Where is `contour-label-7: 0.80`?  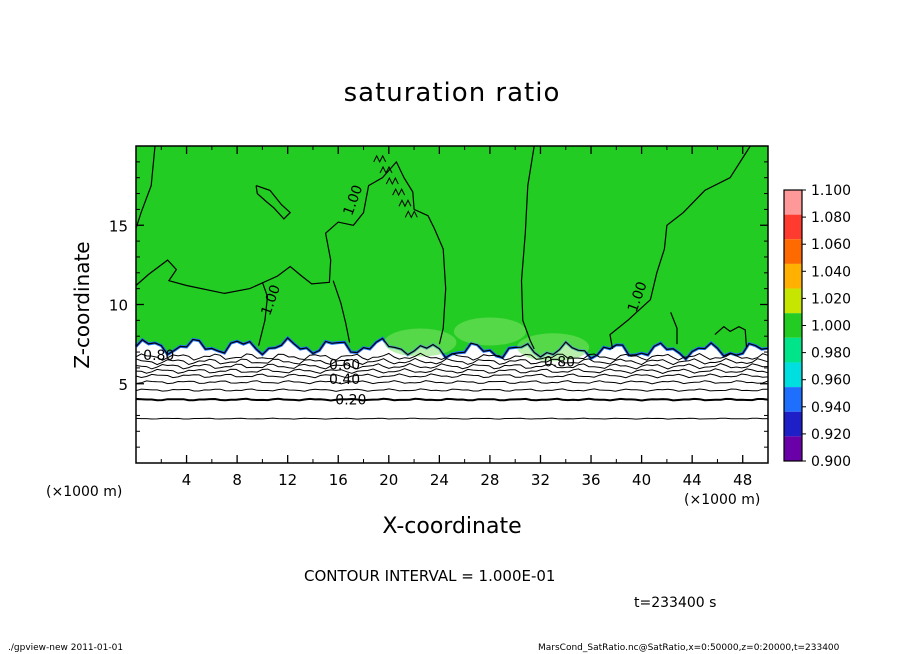 contour-label-7: 0.80 is located at coordinates (559, 363).